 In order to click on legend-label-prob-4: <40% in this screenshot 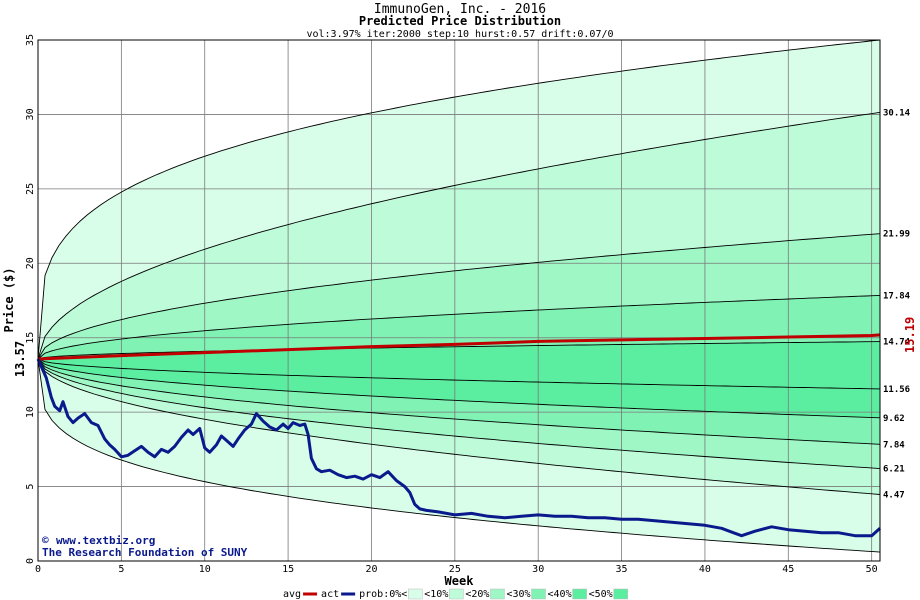, I will do `click(560, 594)`.